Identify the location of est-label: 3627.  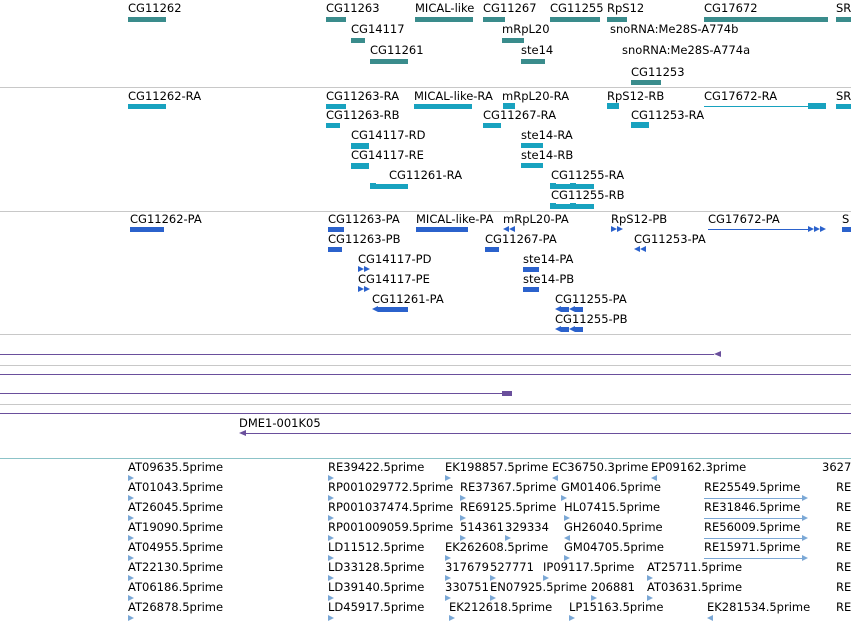
(836, 467).